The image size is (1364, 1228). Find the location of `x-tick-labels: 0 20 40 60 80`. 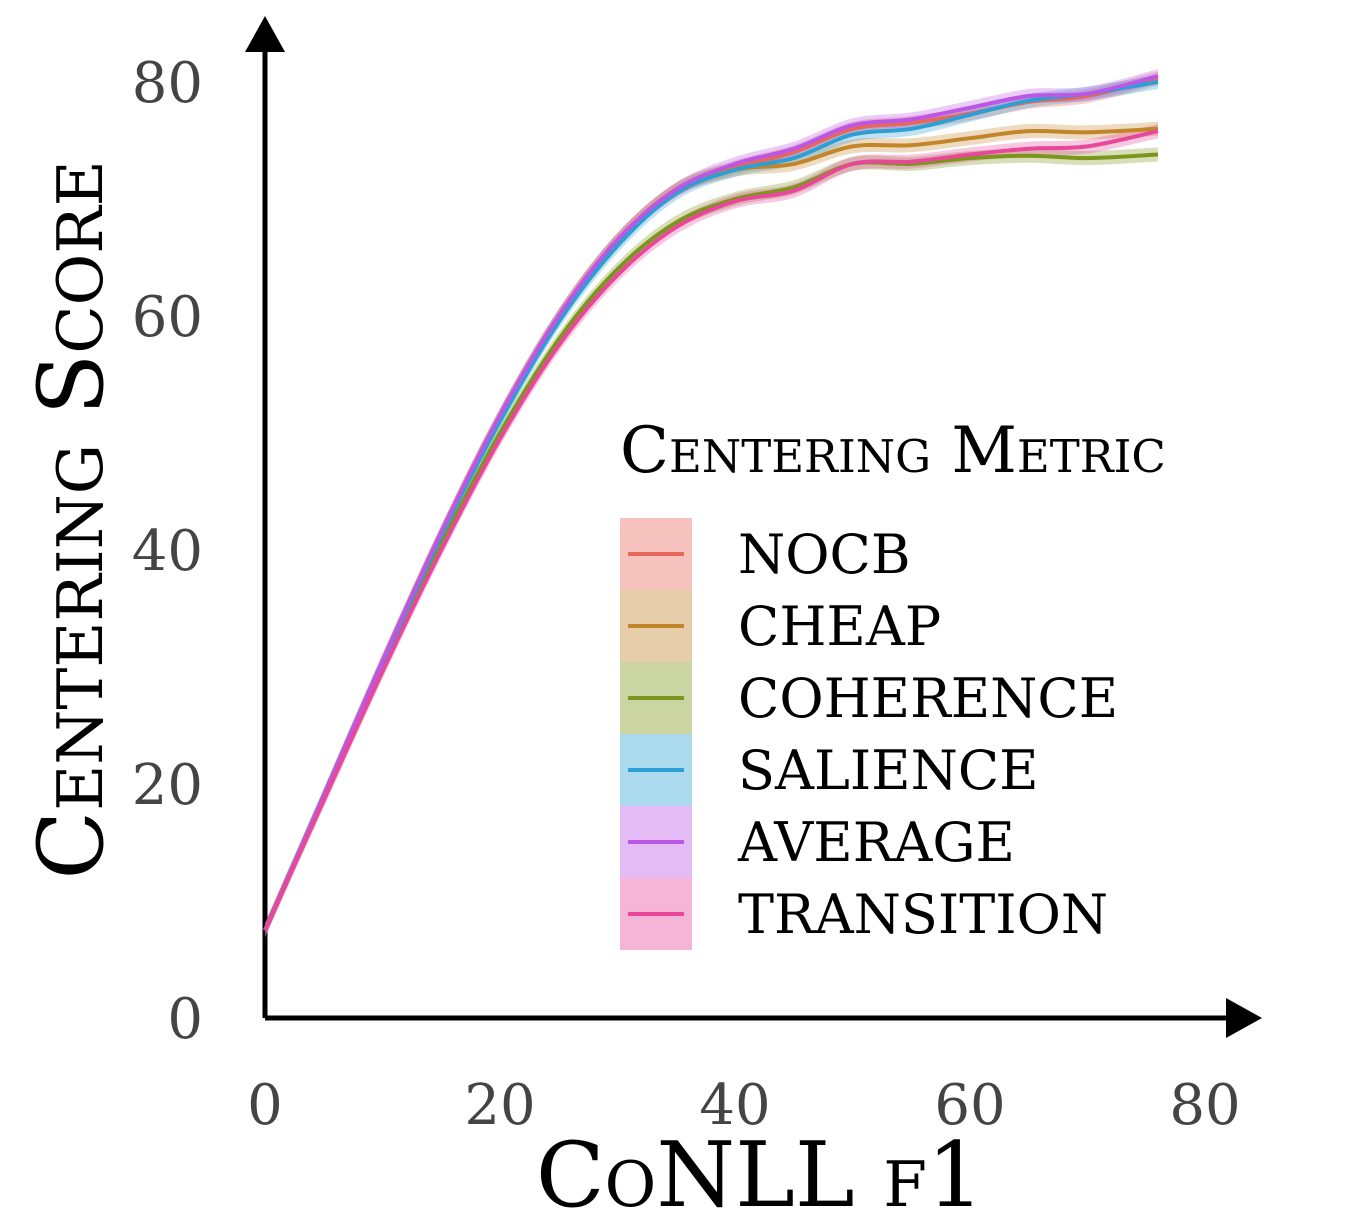

x-tick-labels: 0 20 40 60 80 is located at coordinates (743, 1105).